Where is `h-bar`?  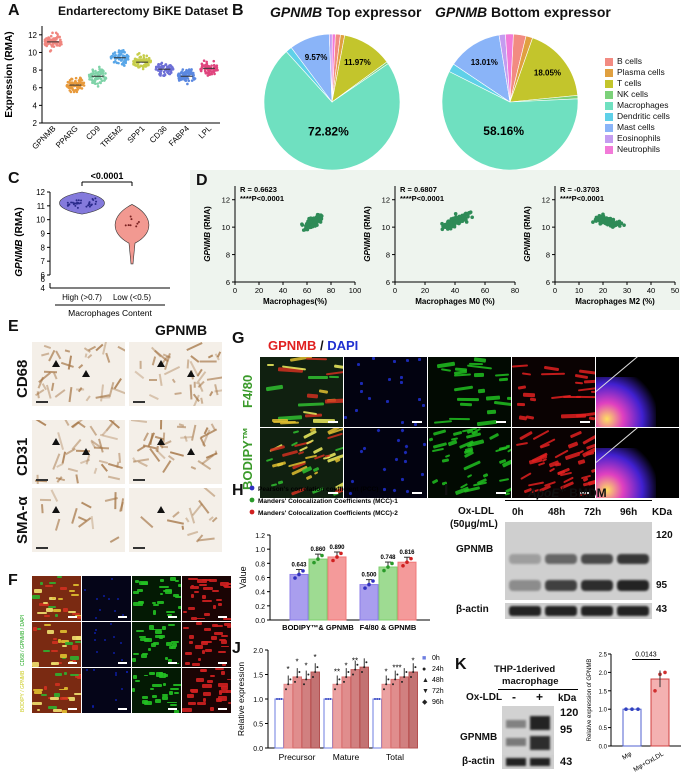 h-bar is located at coordinates (369, 602).